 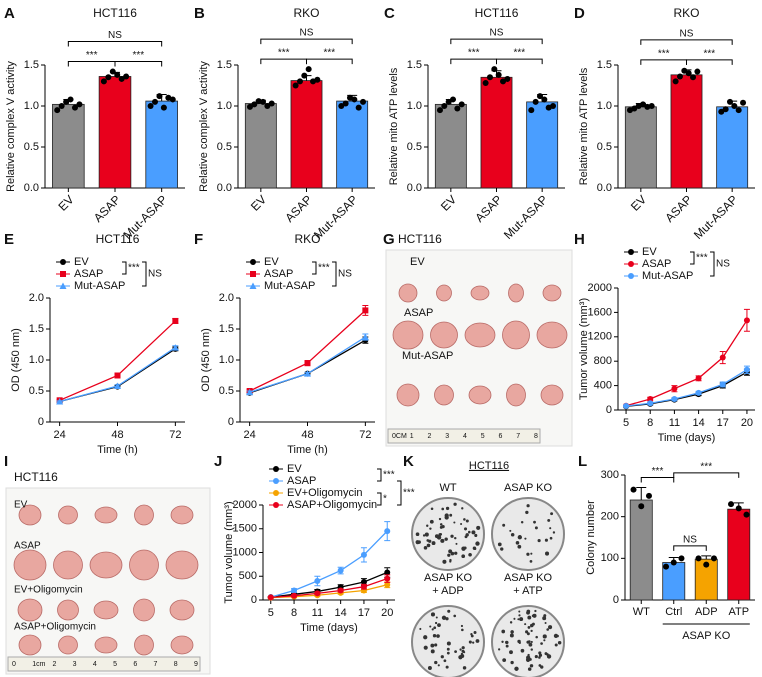 I want to click on photo-label: ASAP+Oligomycin, so click(x=55, y=627).